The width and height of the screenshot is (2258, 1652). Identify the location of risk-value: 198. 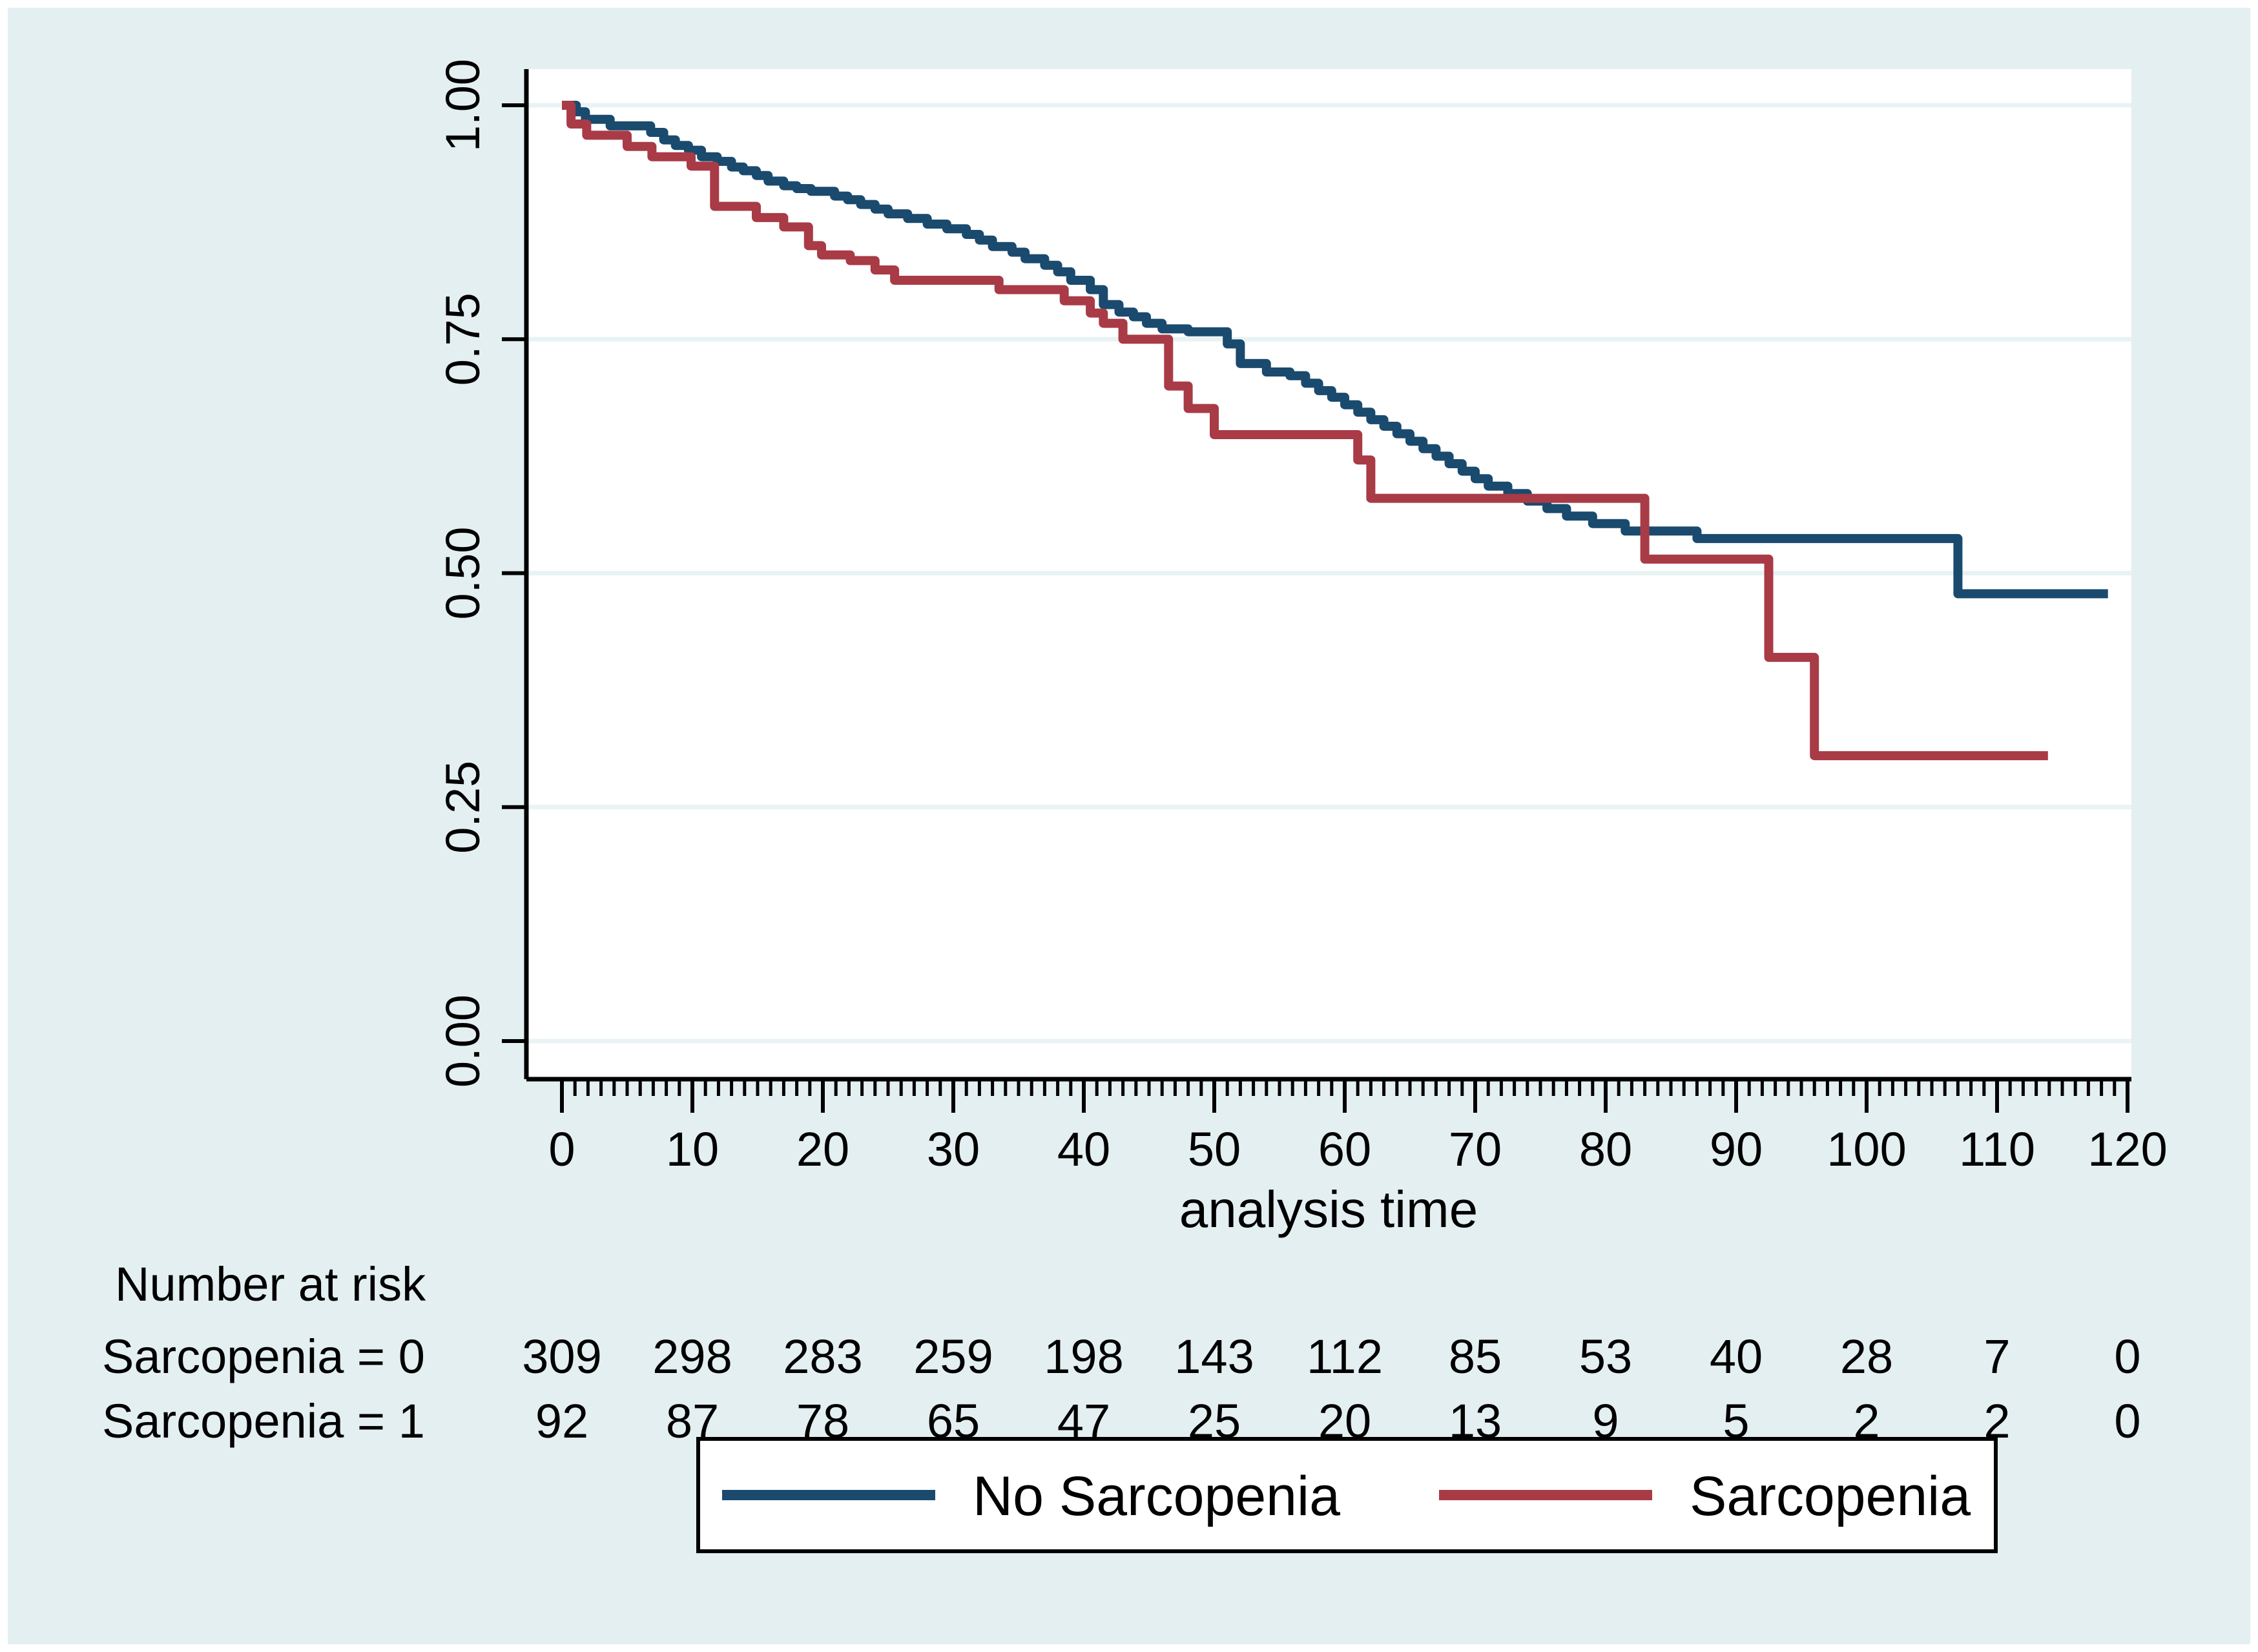
(1083, 1357).